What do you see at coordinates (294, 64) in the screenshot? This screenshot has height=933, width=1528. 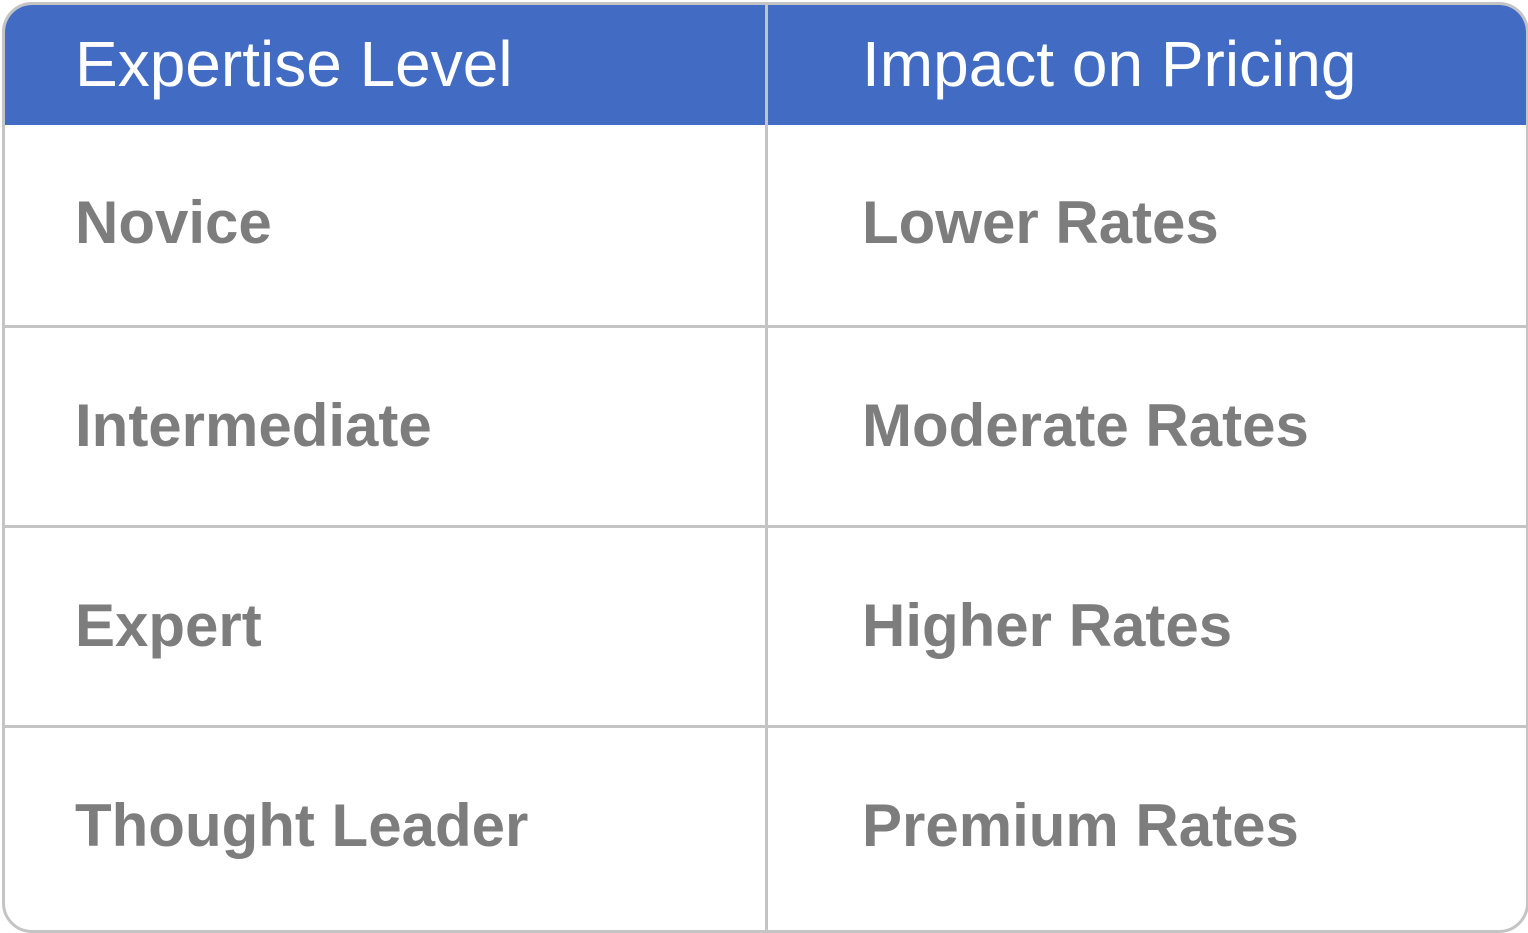 I see `header-expertise-level: Expertise Level` at bounding box center [294, 64].